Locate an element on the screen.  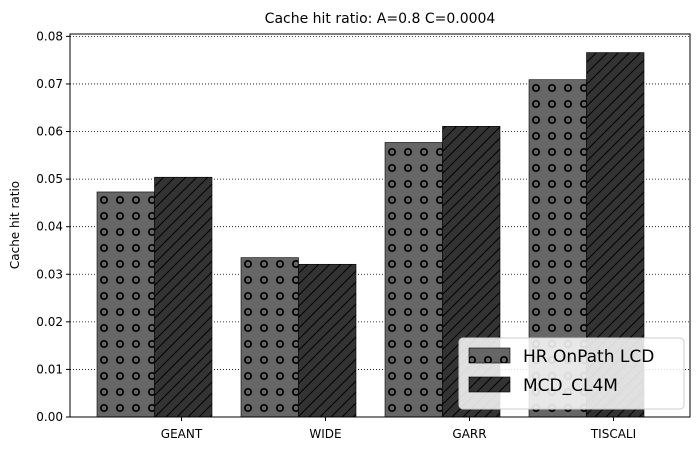
legend-label-mcd-cl4m: MCD_CL4M is located at coordinates (570, 386).